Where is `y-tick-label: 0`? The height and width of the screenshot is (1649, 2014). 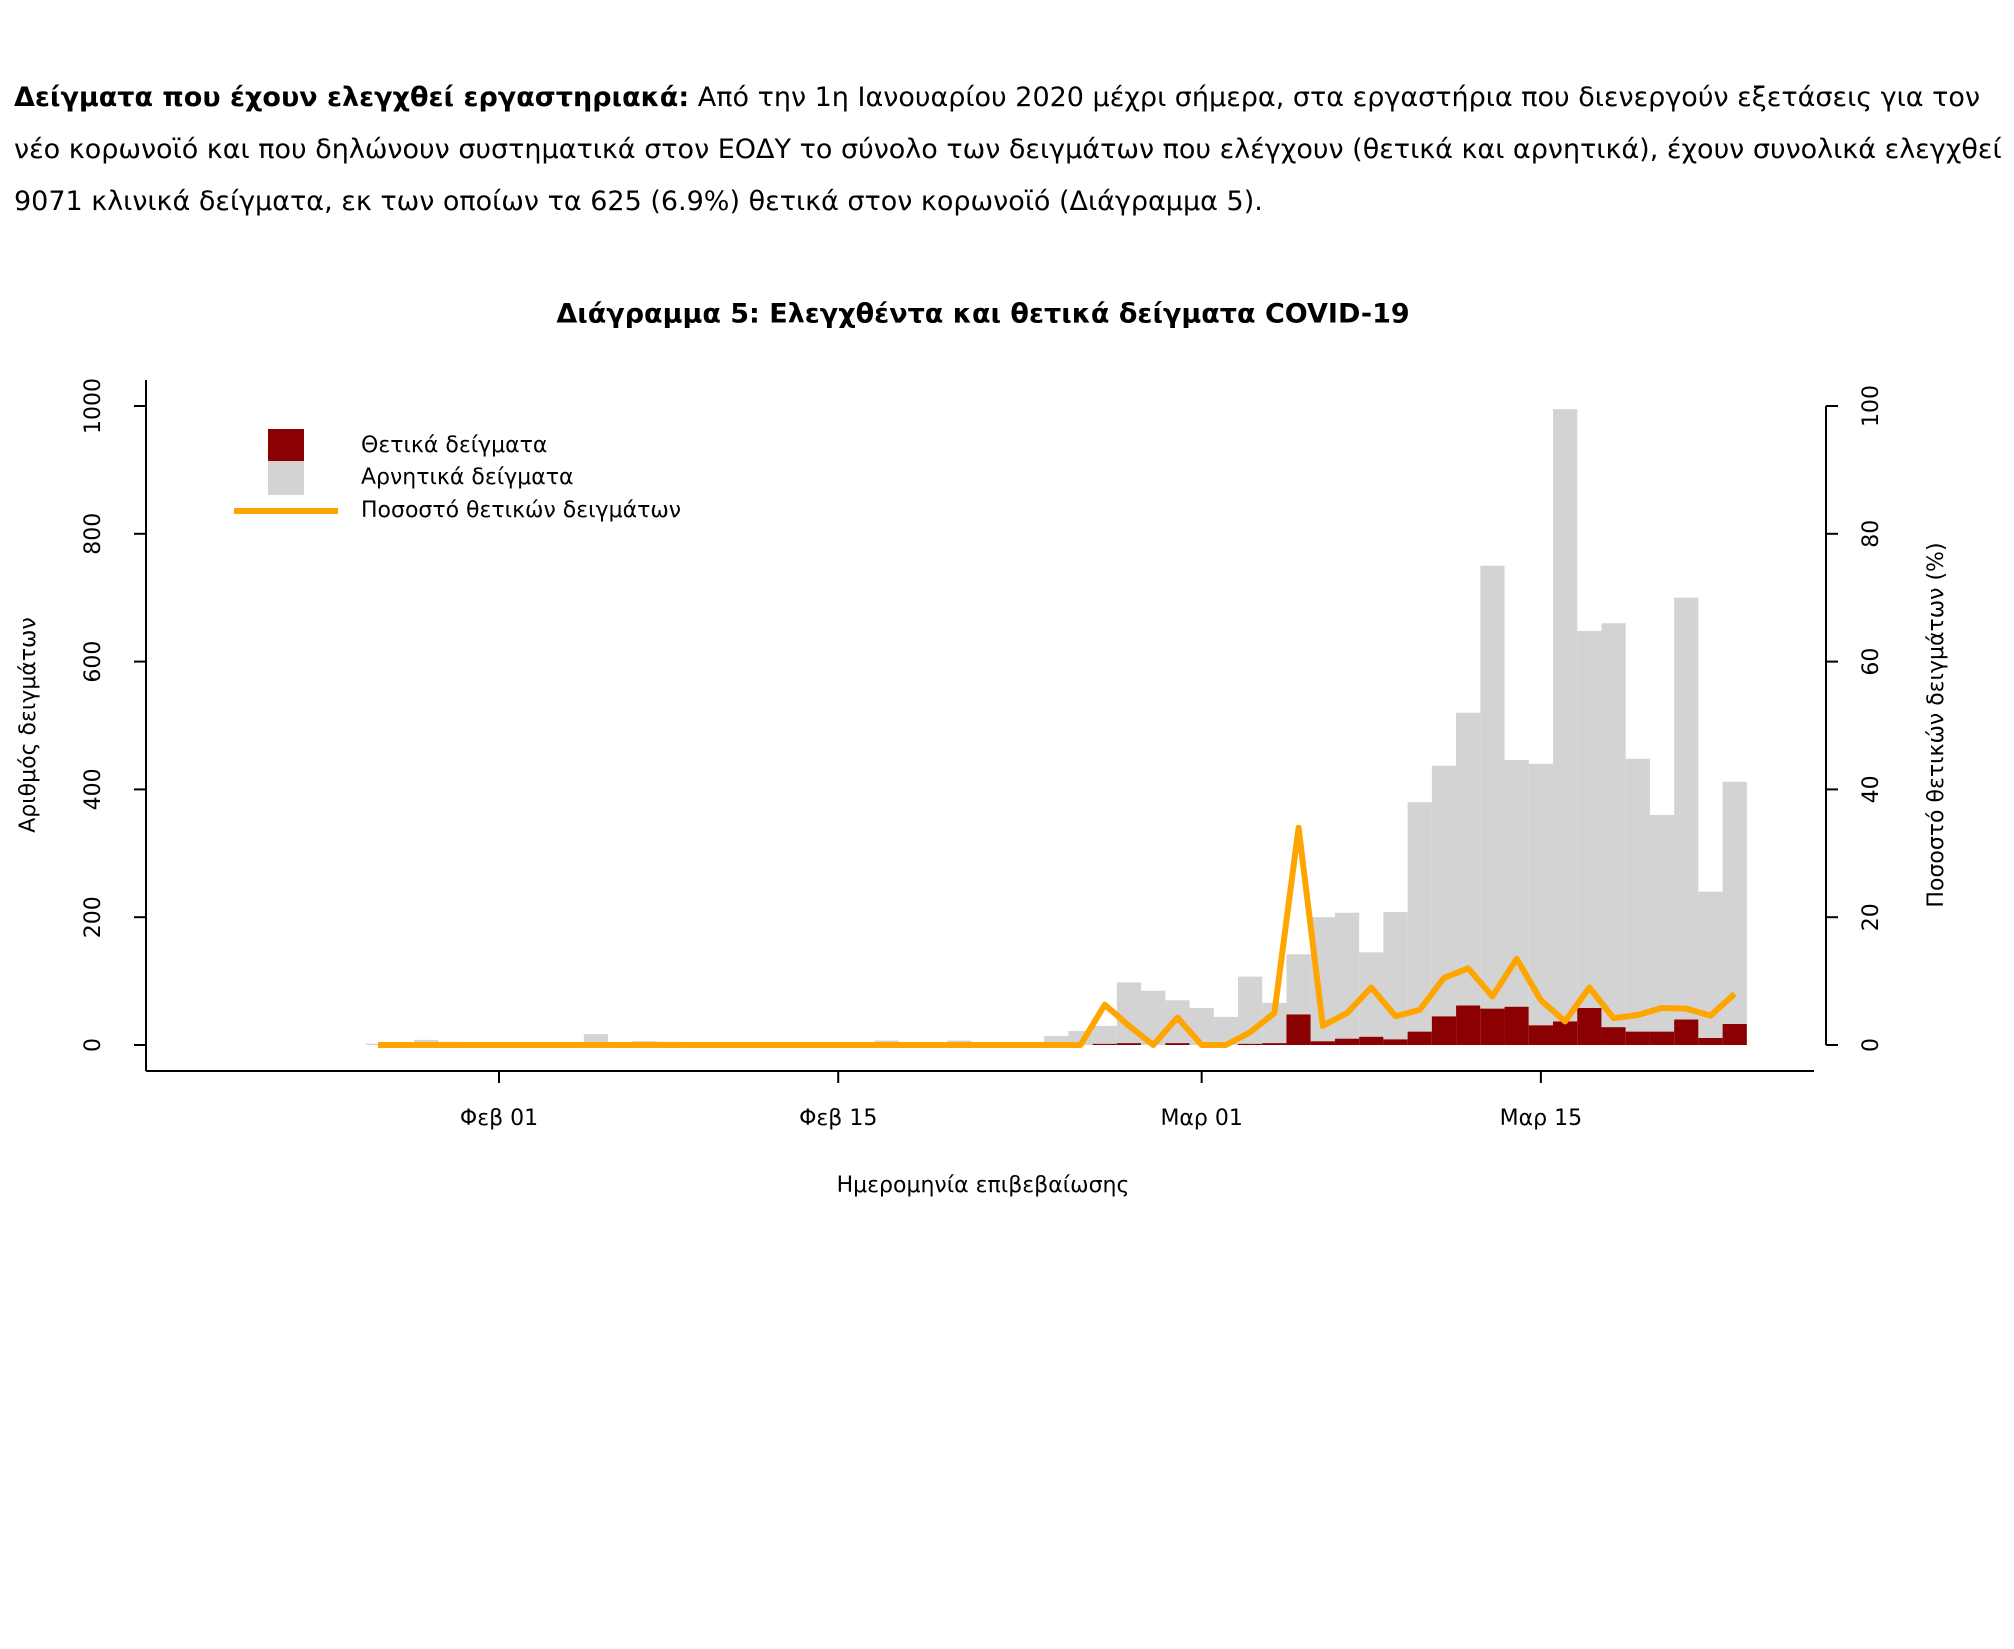 y-tick-label: 0 is located at coordinates (93, 1045).